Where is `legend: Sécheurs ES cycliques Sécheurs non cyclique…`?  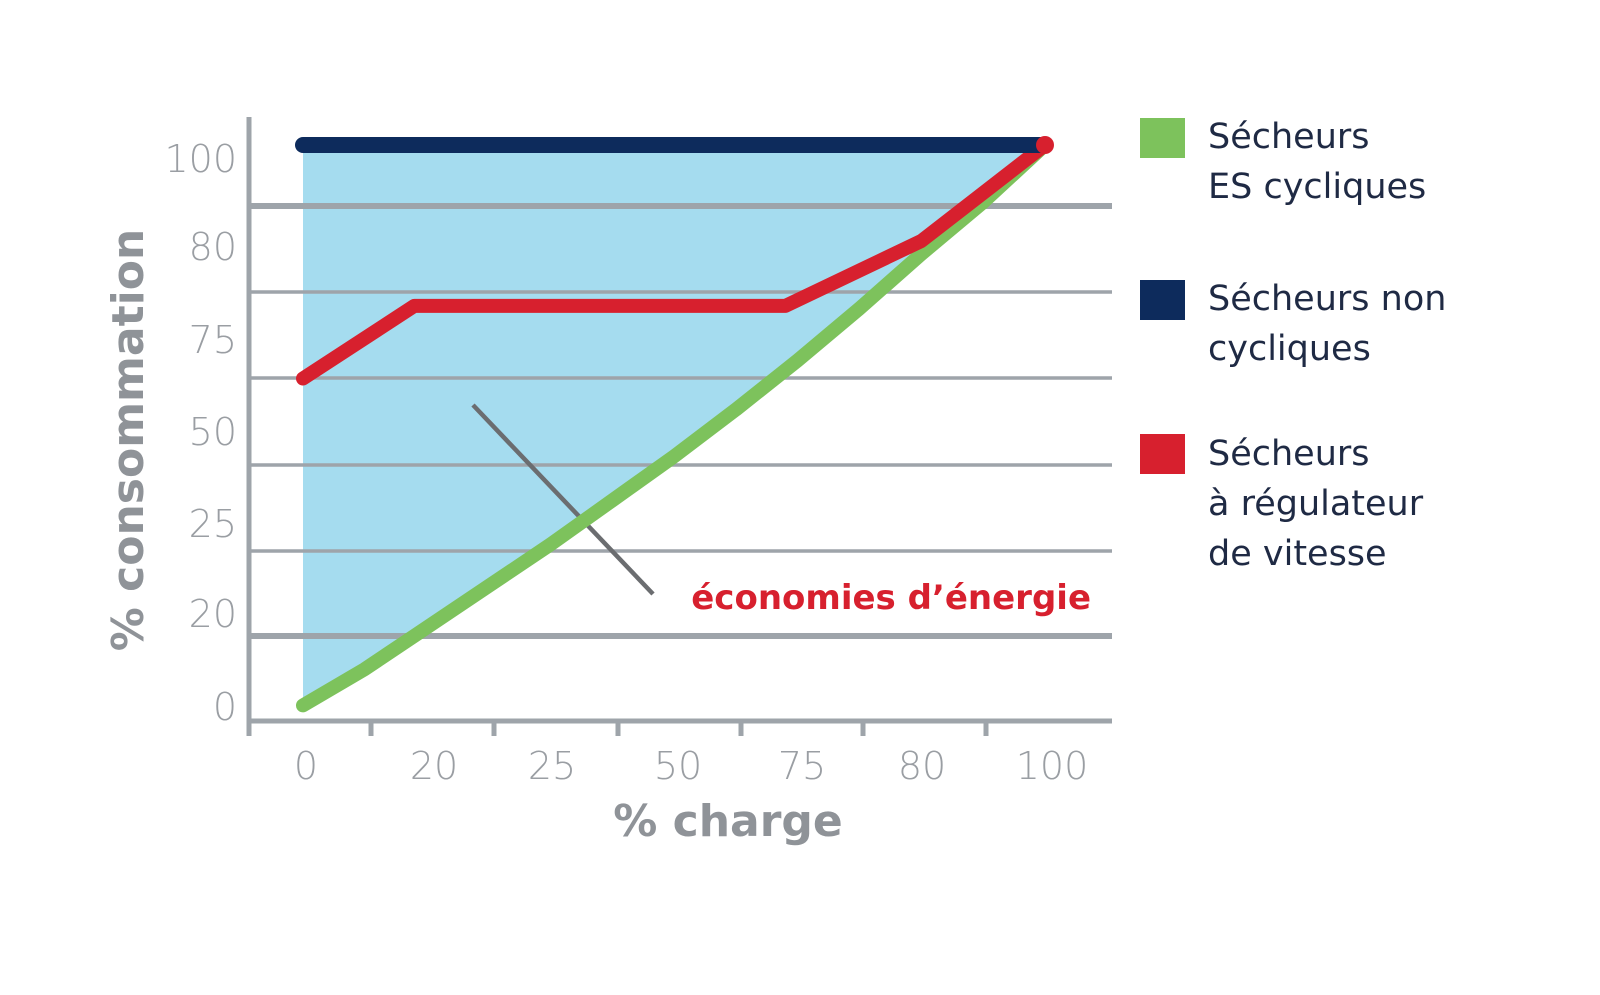 legend: Sécheurs ES cycliques Sécheurs non cyclique… is located at coordinates (1293, 345).